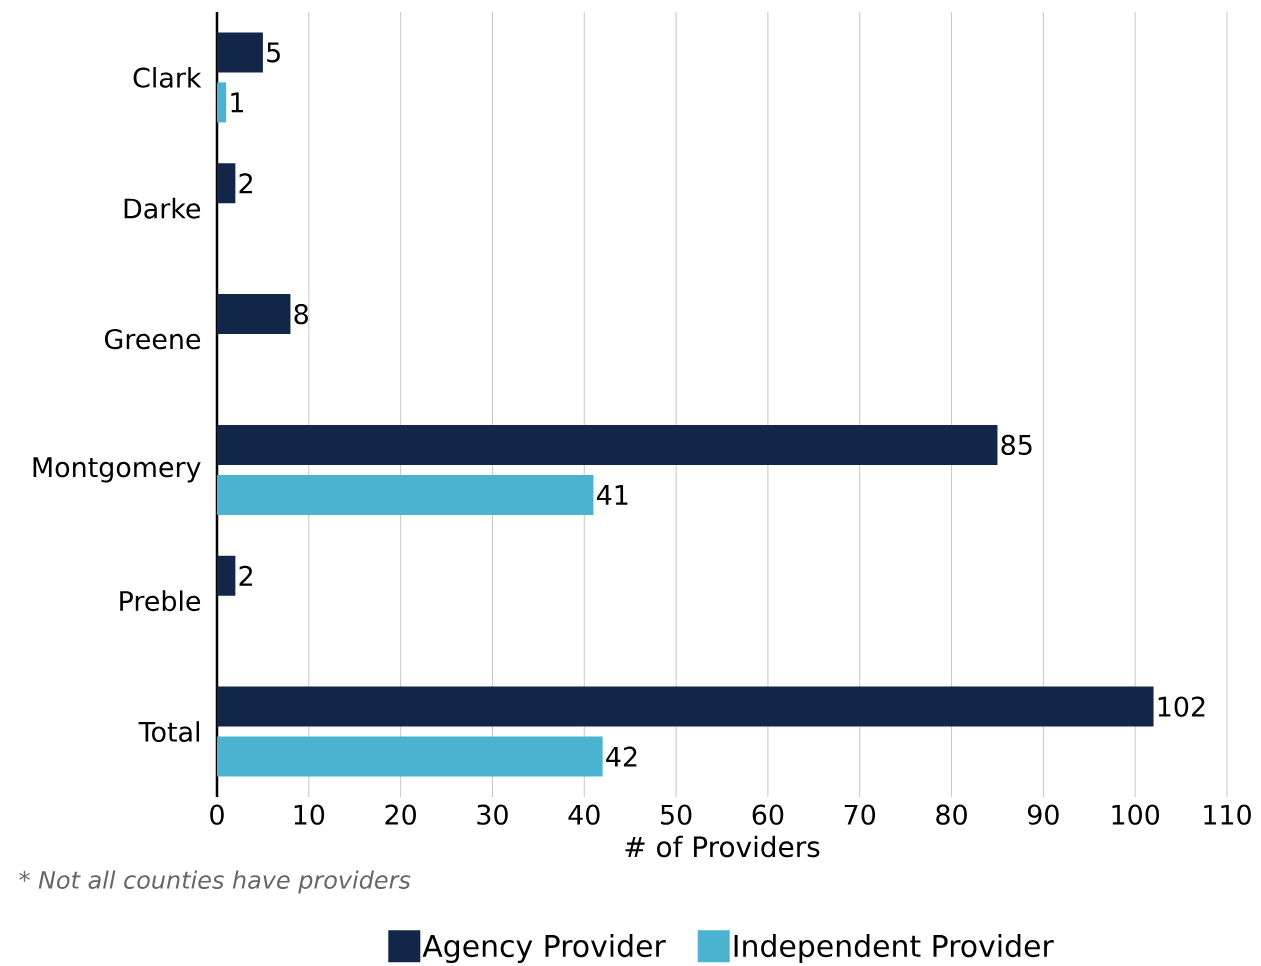 This screenshot has width=1261, height=966. Describe the element at coordinates (621, 756) in the screenshot. I see `data-label: 42` at that location.